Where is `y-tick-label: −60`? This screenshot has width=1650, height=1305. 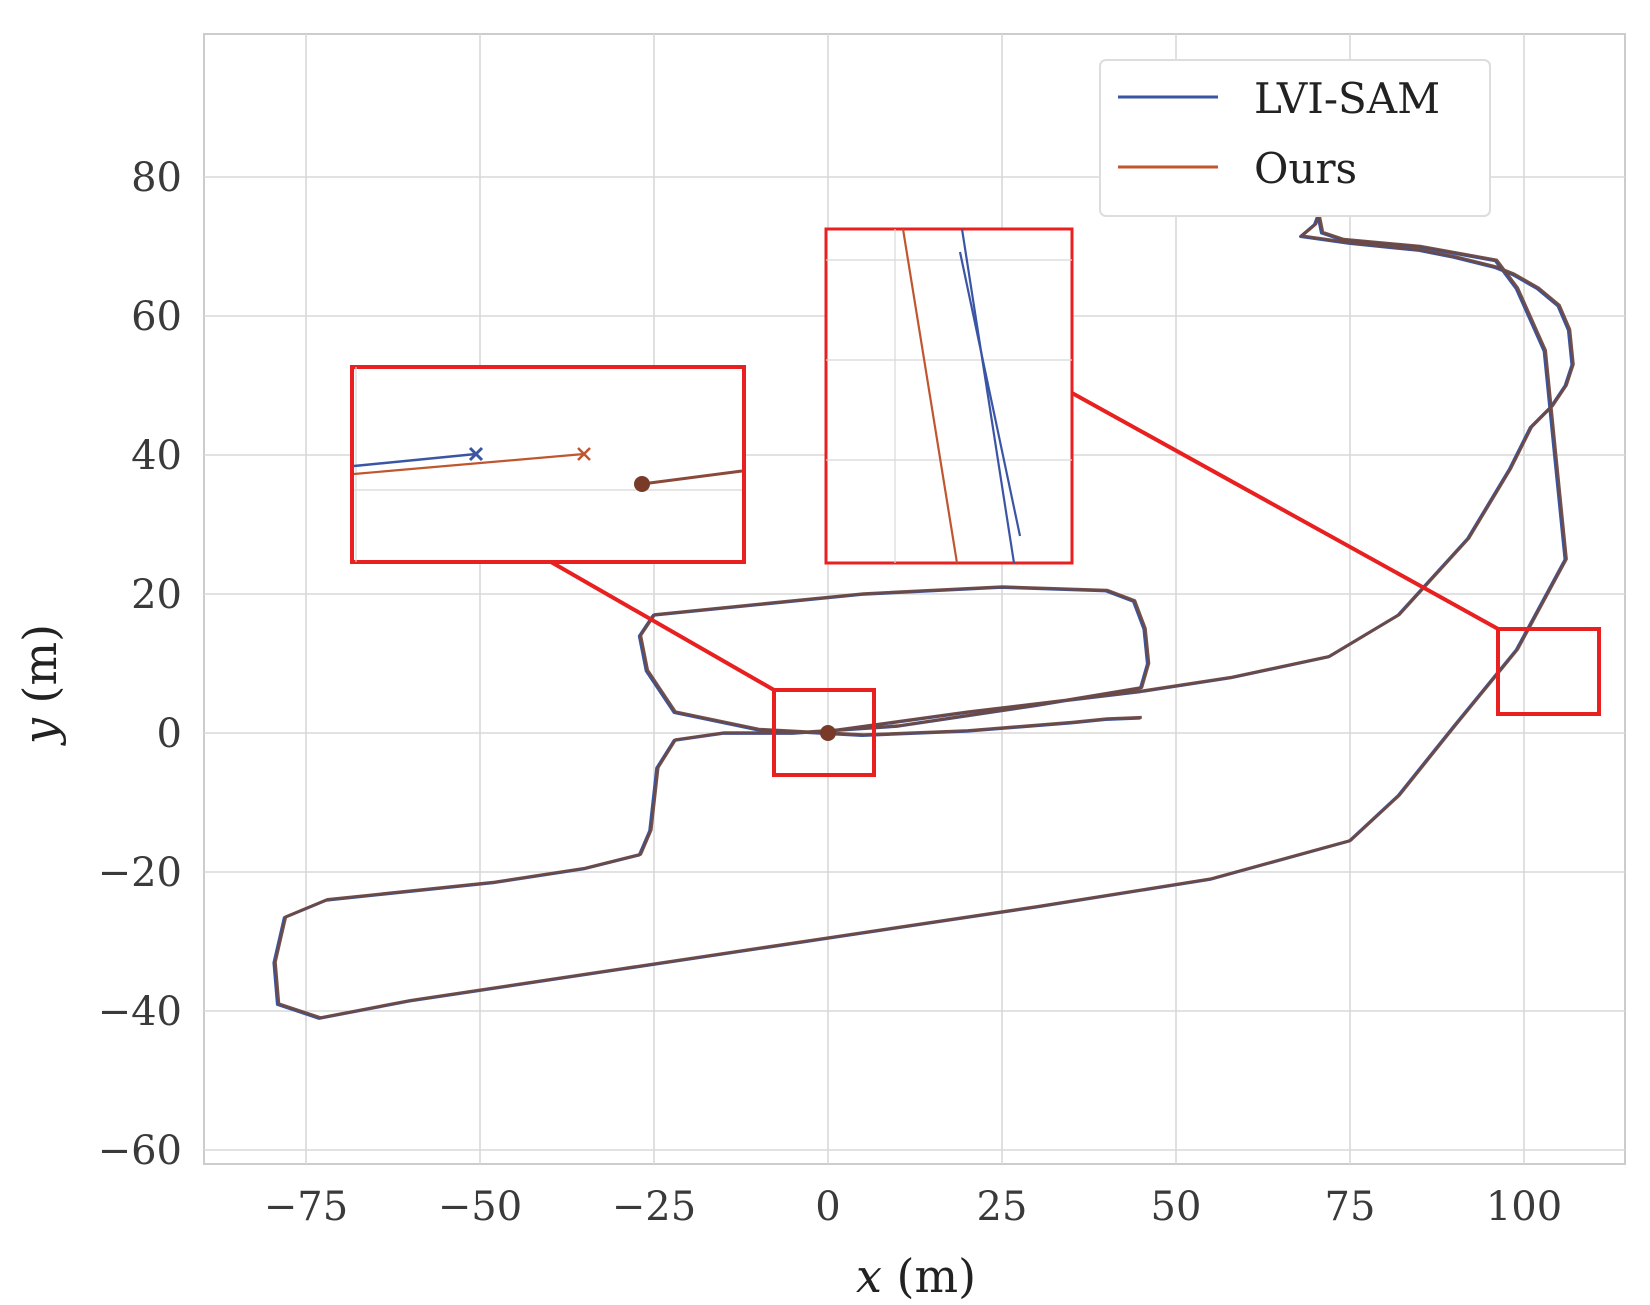
y-tick-label: −60 is located at coordinates (140, 1151).